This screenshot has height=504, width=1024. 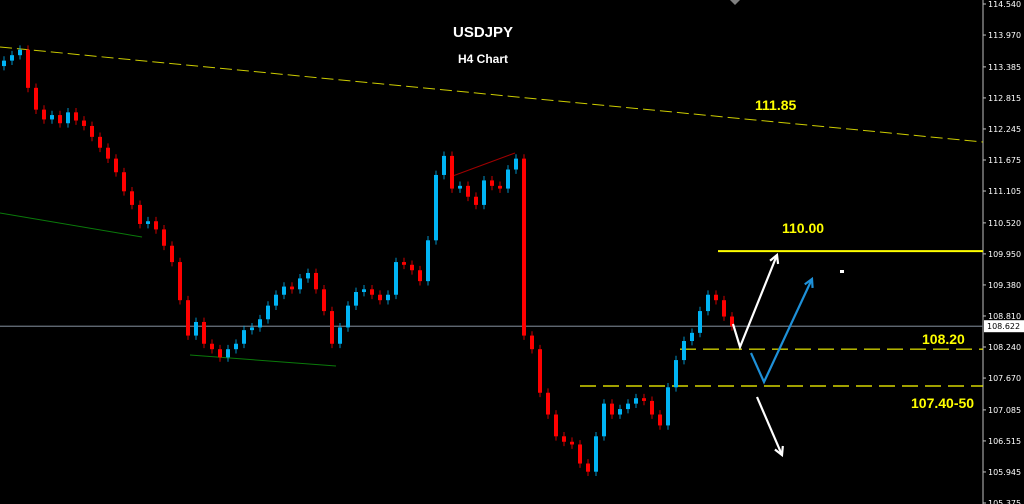 I want to click on y-tick-label: 111.675, so click(x=1004, y=160).